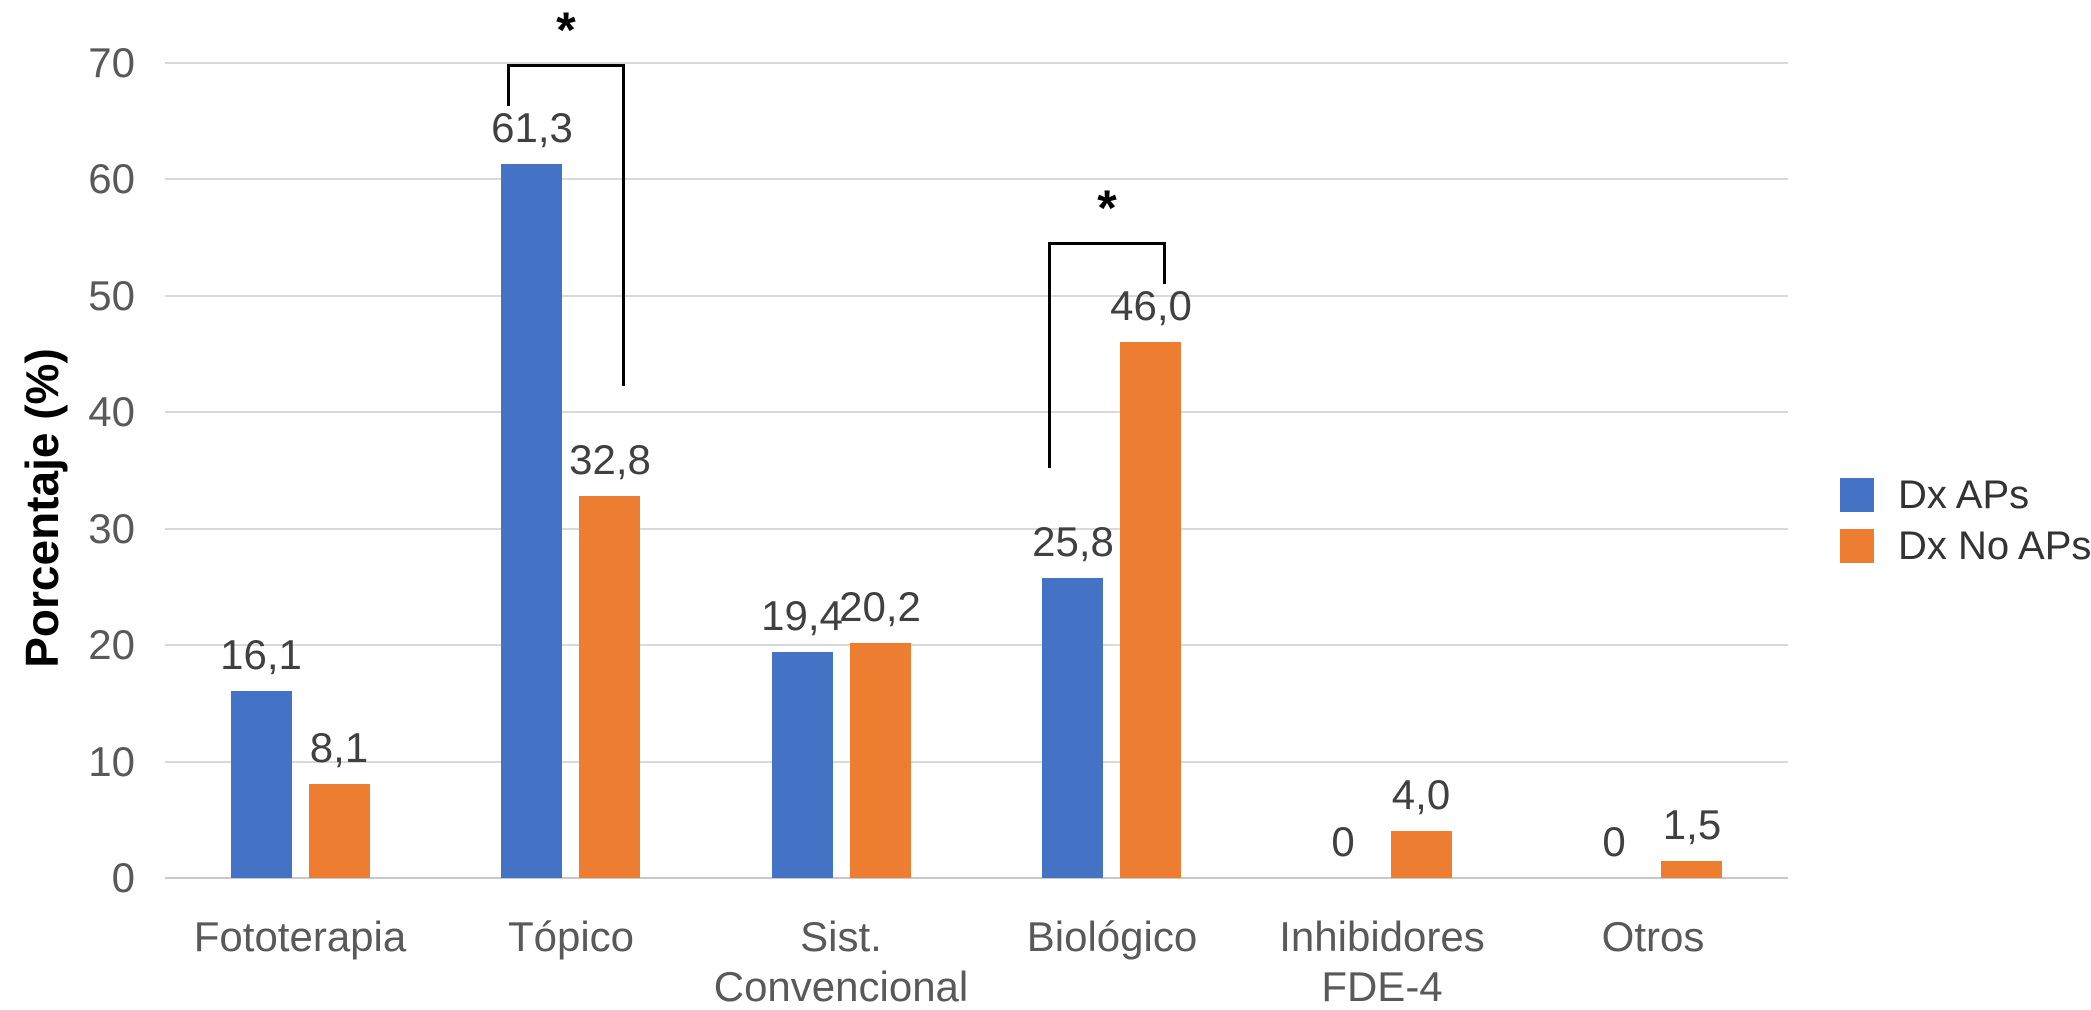  I want to click on y-tick-label: 0, so click(123, 877).